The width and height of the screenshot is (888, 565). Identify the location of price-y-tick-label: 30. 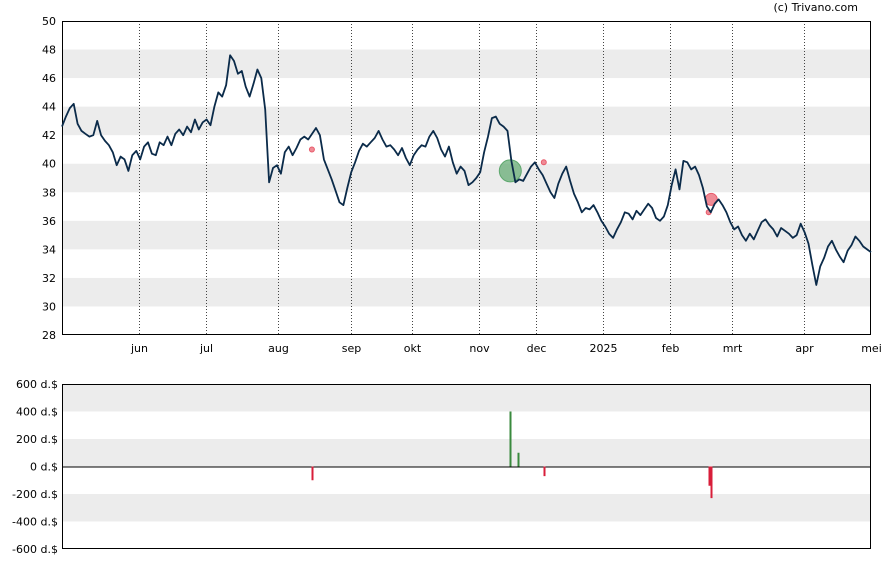
(49, 306).